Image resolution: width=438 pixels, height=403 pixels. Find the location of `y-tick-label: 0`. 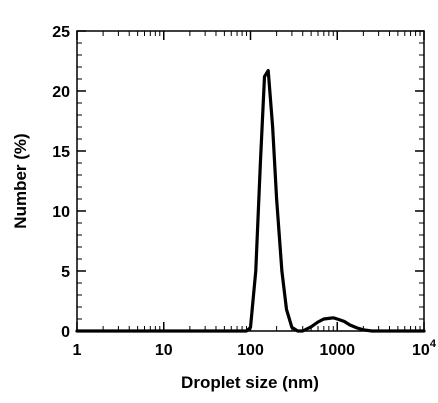

y-tick-label: 0 is located at coordinates (65, 332).